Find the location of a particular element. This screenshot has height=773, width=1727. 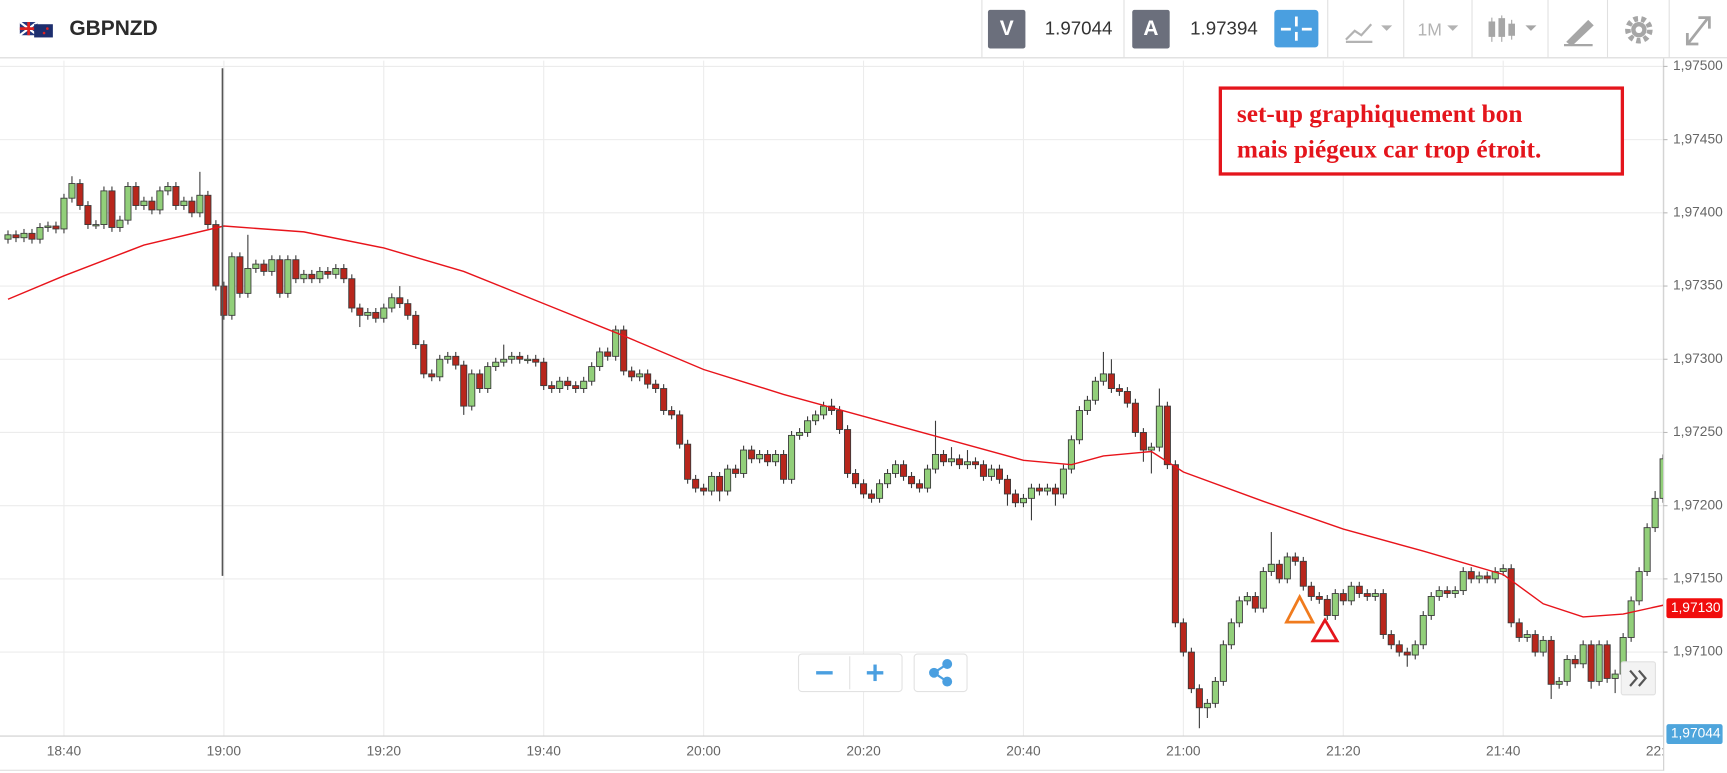

price-marker-label: 1,97044 is located at coordinates (1696, 733).